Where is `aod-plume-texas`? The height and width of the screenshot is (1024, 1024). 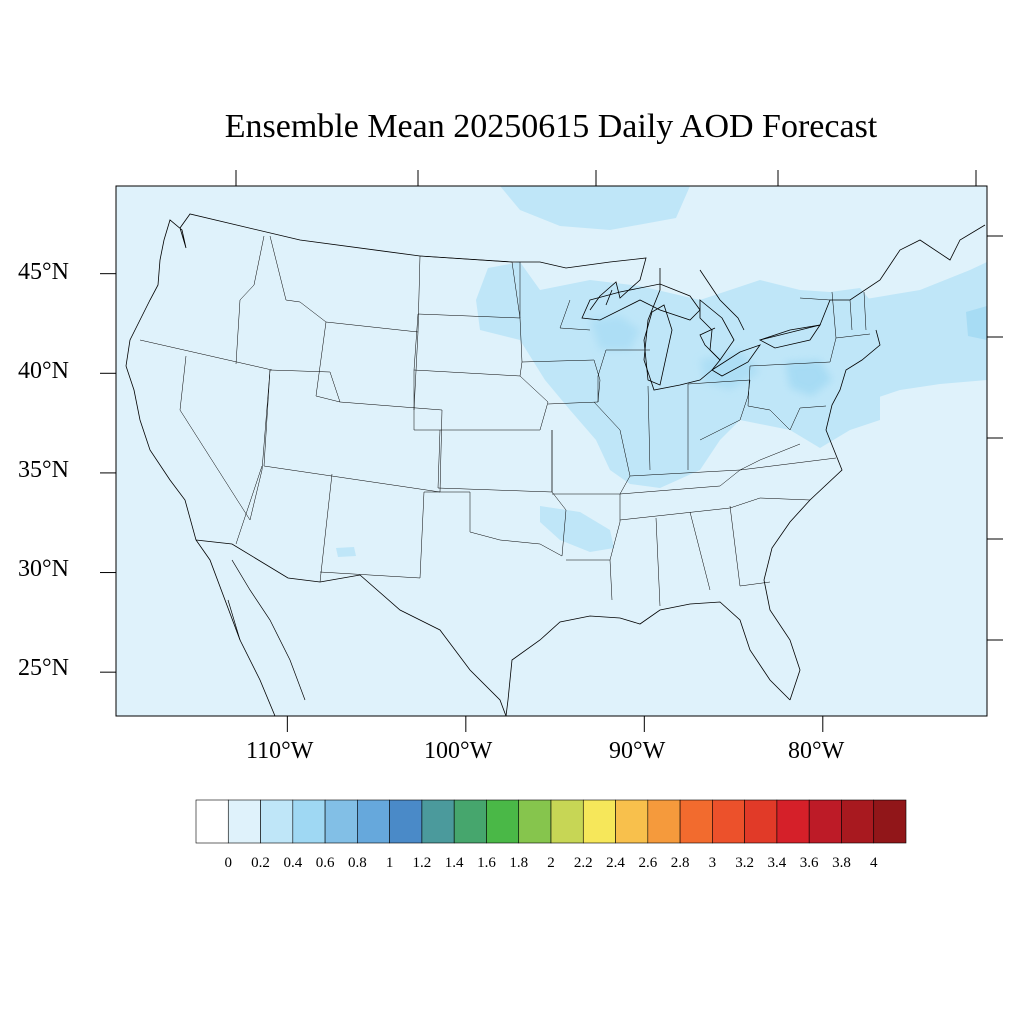 aod-plume-texas is located at coordinates (346, 552).